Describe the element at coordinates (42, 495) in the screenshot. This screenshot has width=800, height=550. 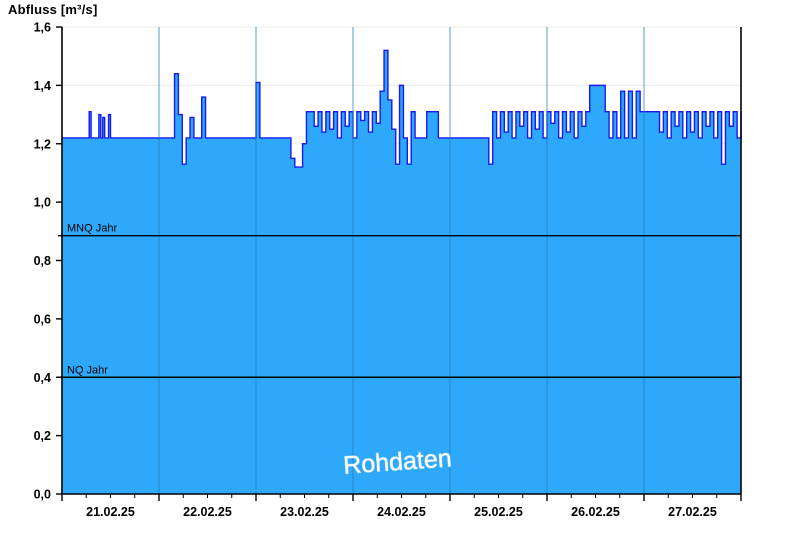
I see `y-tick-label: 0,0` at that location.